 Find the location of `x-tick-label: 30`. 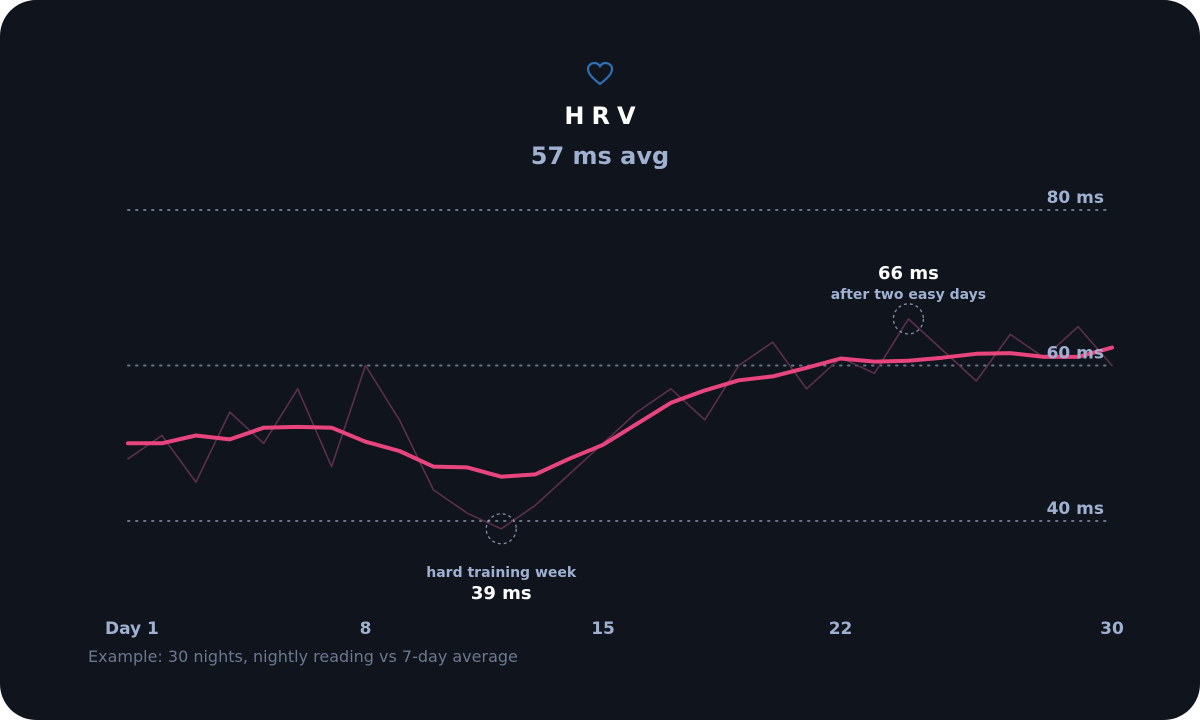

x-tick-label: 30 is located at coordinates (1112, 629).